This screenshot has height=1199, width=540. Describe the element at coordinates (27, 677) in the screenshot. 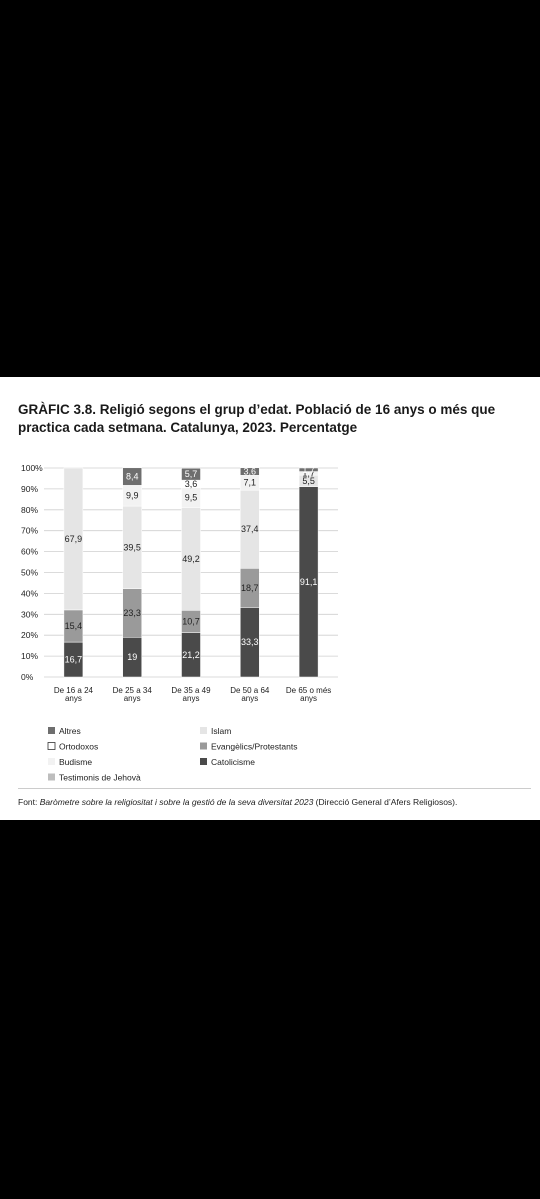

I see `y-tick-label: 0%` at that location.